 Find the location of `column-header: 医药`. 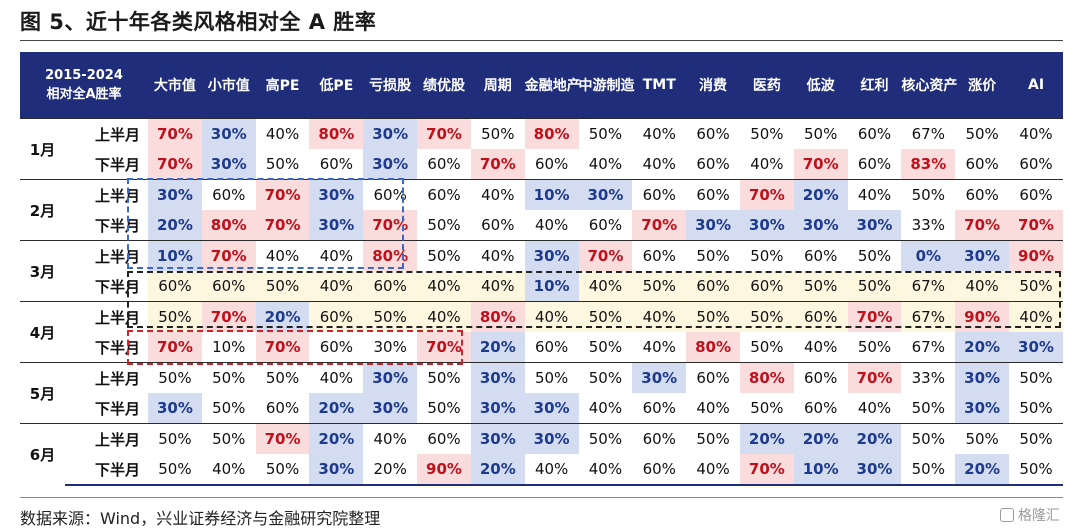

column-header: 医药 is located at coordinates (766, 85).